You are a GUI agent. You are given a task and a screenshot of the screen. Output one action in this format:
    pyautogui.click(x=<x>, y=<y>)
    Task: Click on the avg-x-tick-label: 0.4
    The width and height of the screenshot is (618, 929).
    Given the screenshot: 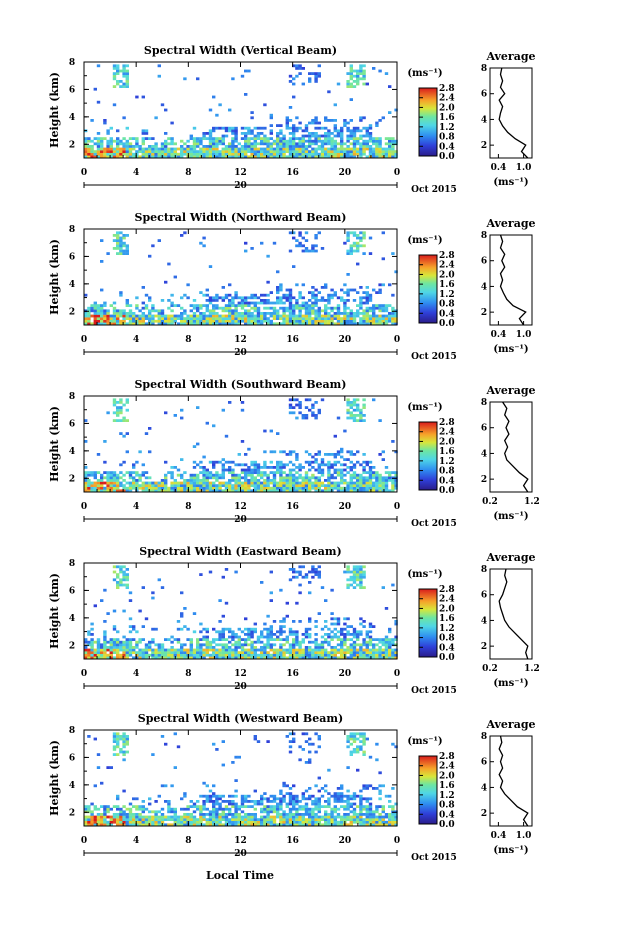 What is the action you would take?
    pyautogui.click(x=499, y=168)
    